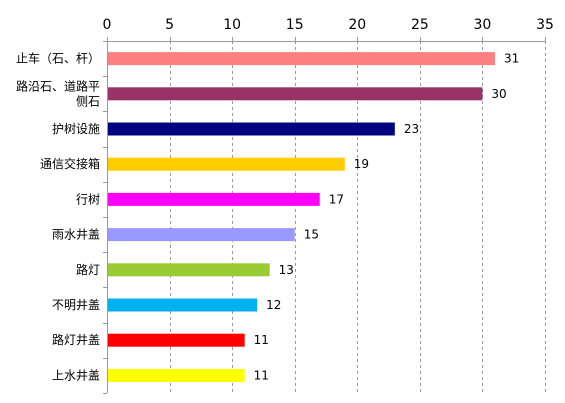 The height and width of the screenshot is (403, 565). What do you see at coordinates (328, 29) in the screenshot?
I see `x-axis-ticks: 0 5 10 15 20 25 30 35` at bounding box center [328, 29].